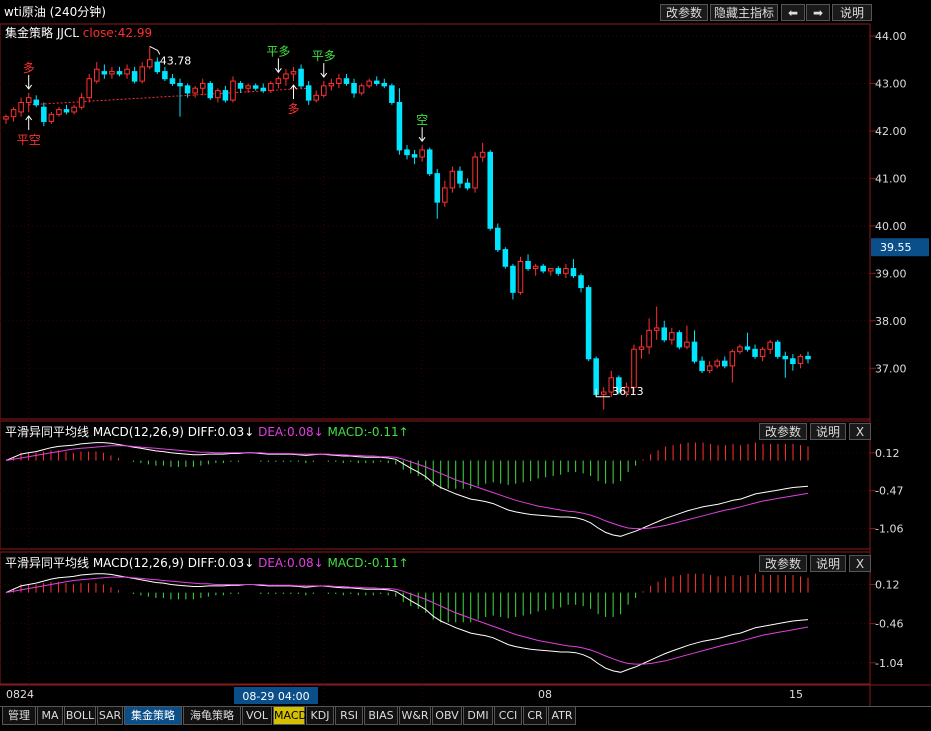 This screenshot has height=731, width=931. I want to click on tab-15: CR, so click(535, 716).